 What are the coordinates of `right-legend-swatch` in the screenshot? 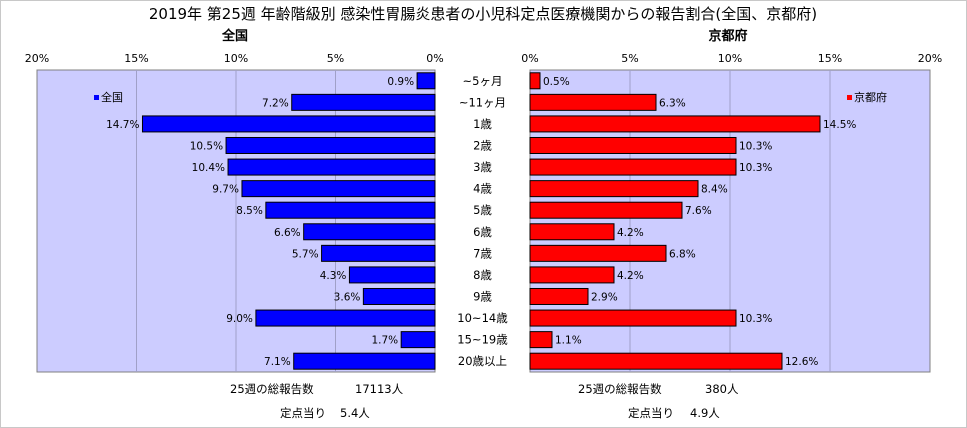 It's located at (849, 97).